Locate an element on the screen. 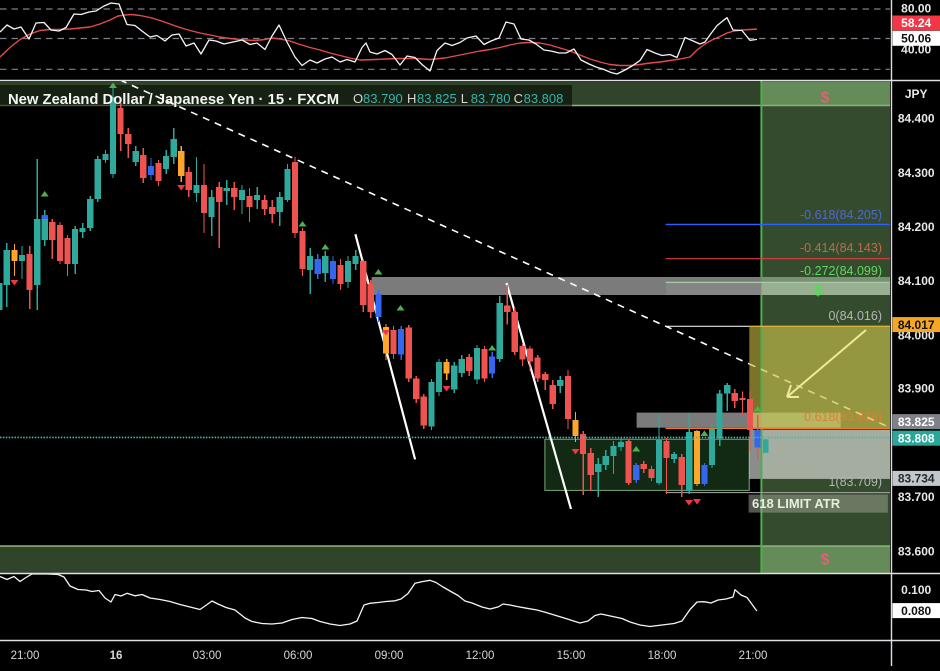 This screenshot has height=671, width=940. svg-text: 12:00 is located at coordinates (480, 656).